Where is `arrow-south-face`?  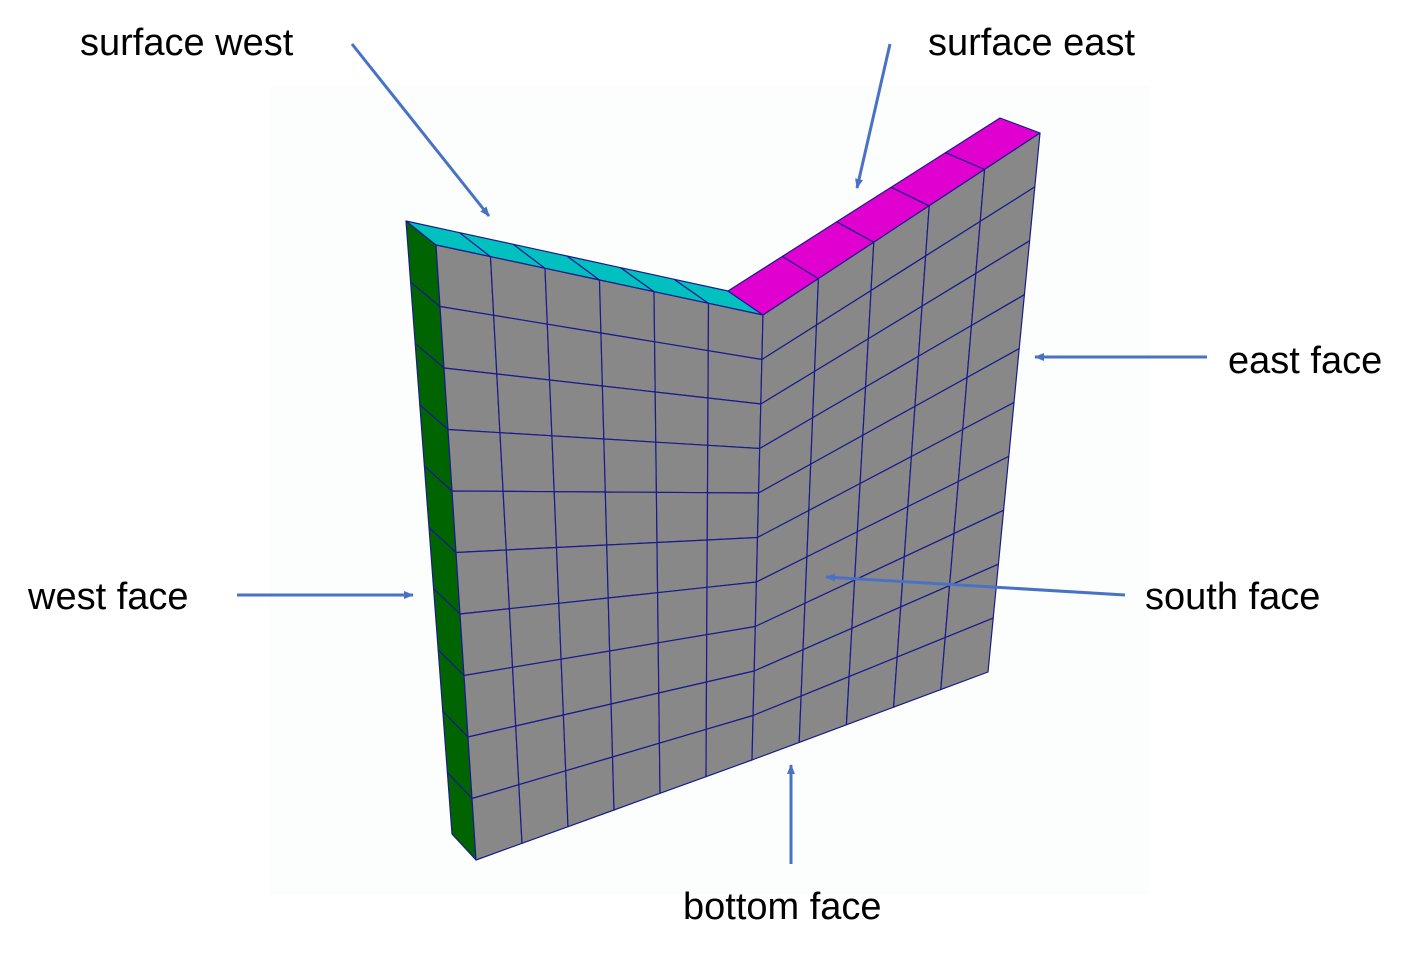
arrow-south-face is located at coordinates (975, 585).